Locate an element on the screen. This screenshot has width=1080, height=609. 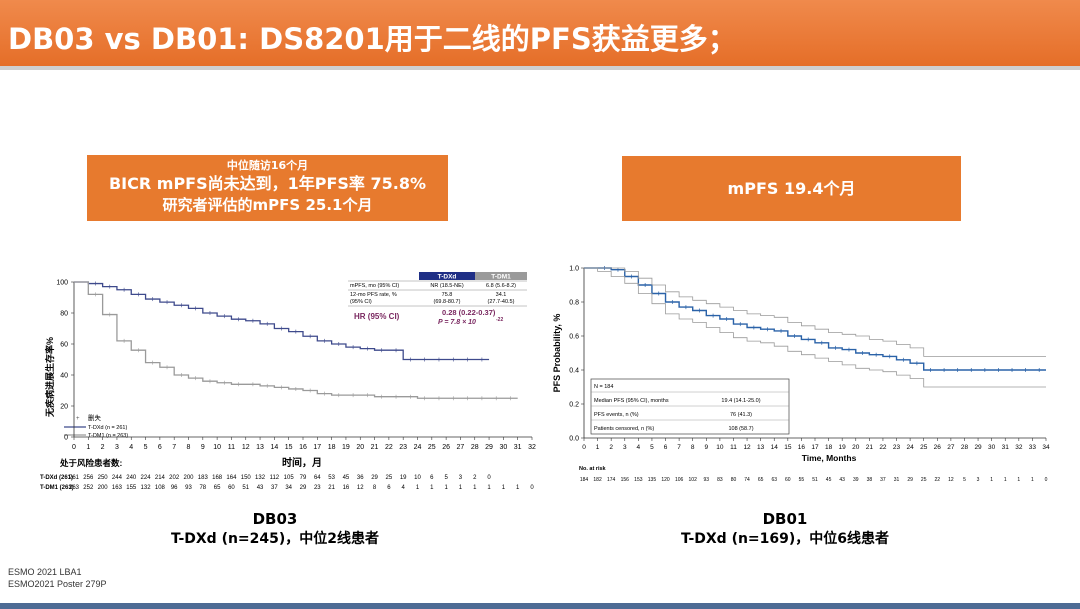
series-line-estimate is located at coordinates (815, 319).